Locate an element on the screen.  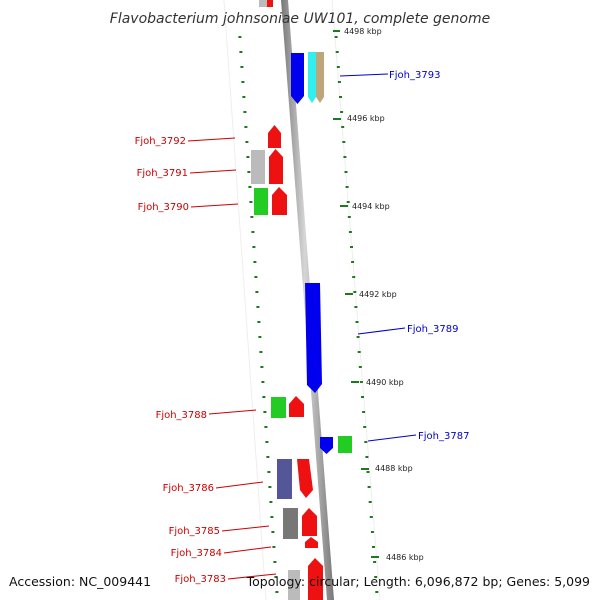
scale-tick-marks is located at coordinates (356, 294).